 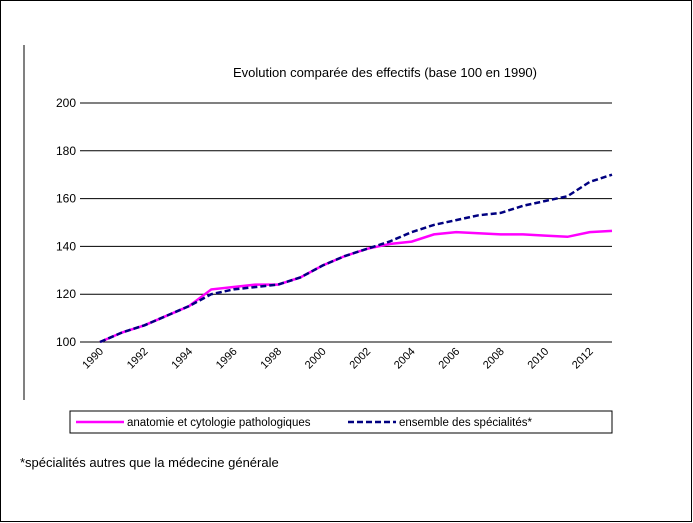 What do you see at coordinates (66, 199) in the screenshot?
I see `y-tick-label: 160` at bounding box center [66, 199].